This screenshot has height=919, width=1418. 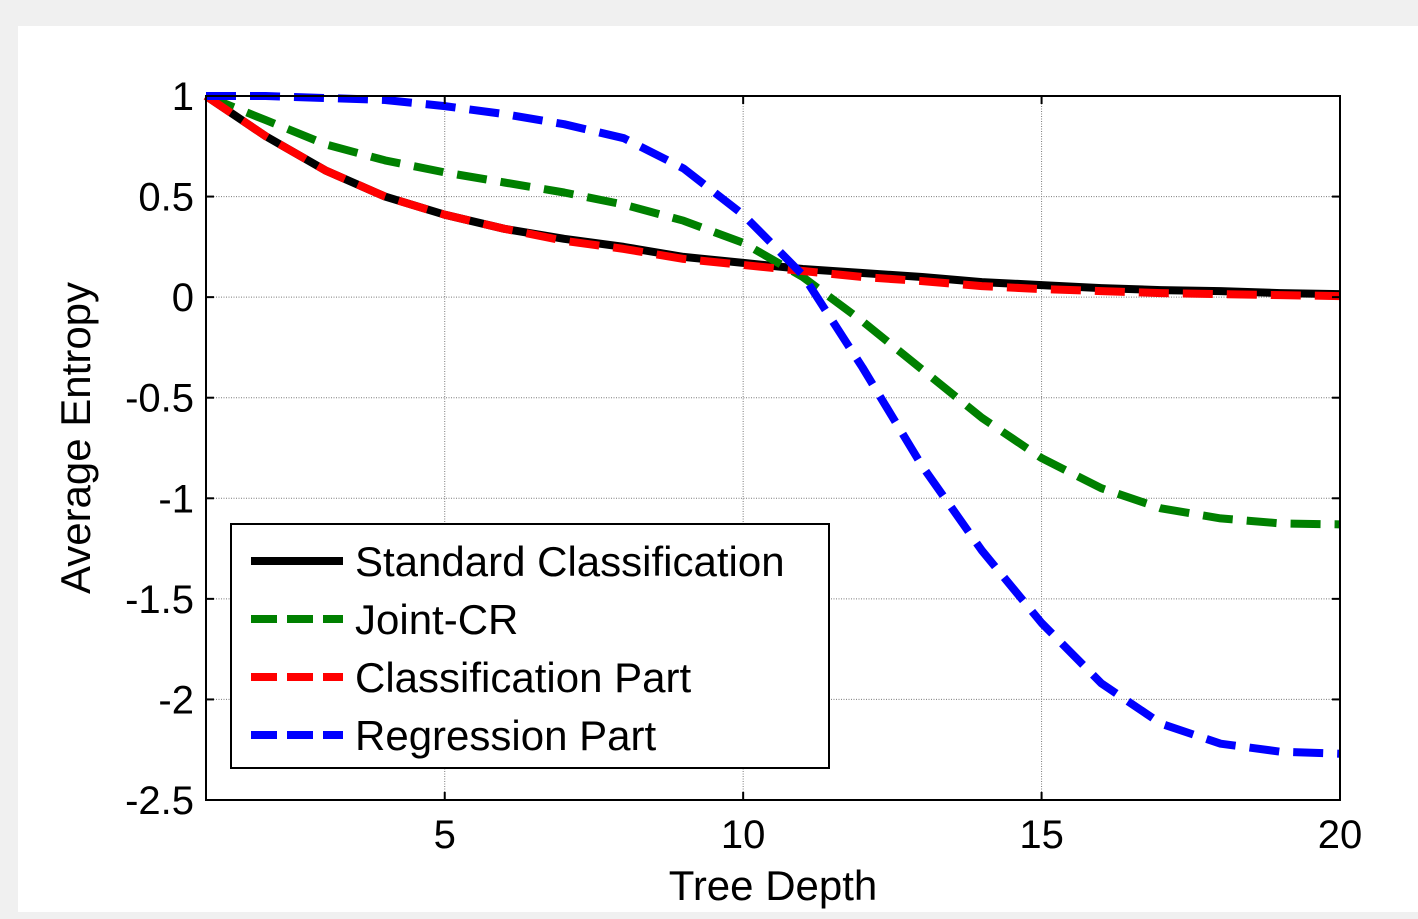 What do you see at coordinates (1340, 835) in the screenshot?
I see `x-tick-label: 20` at bounding box center [1340, 835].